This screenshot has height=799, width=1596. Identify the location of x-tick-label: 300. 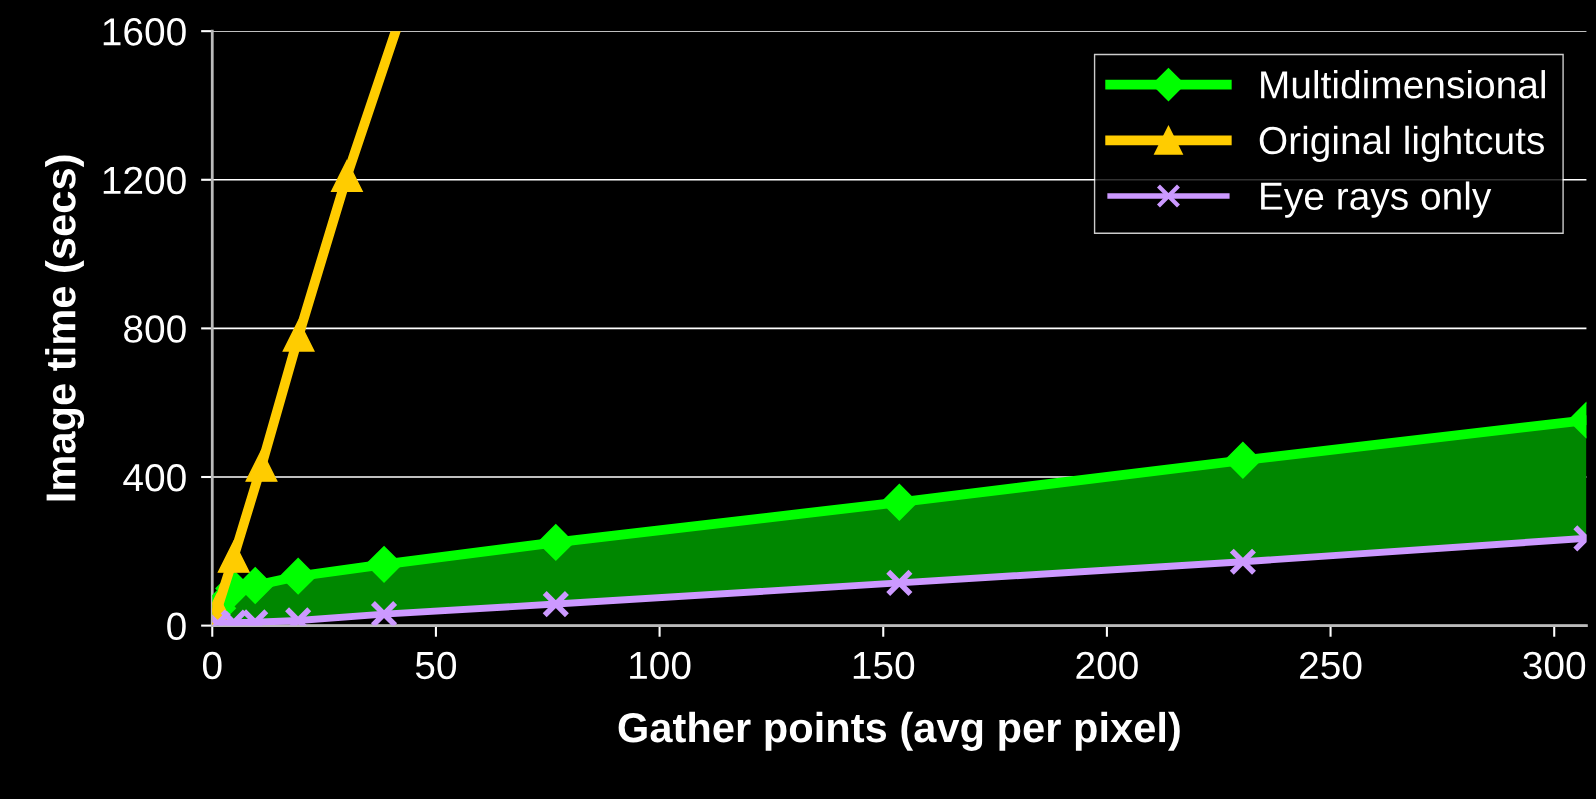
(1554, 665).